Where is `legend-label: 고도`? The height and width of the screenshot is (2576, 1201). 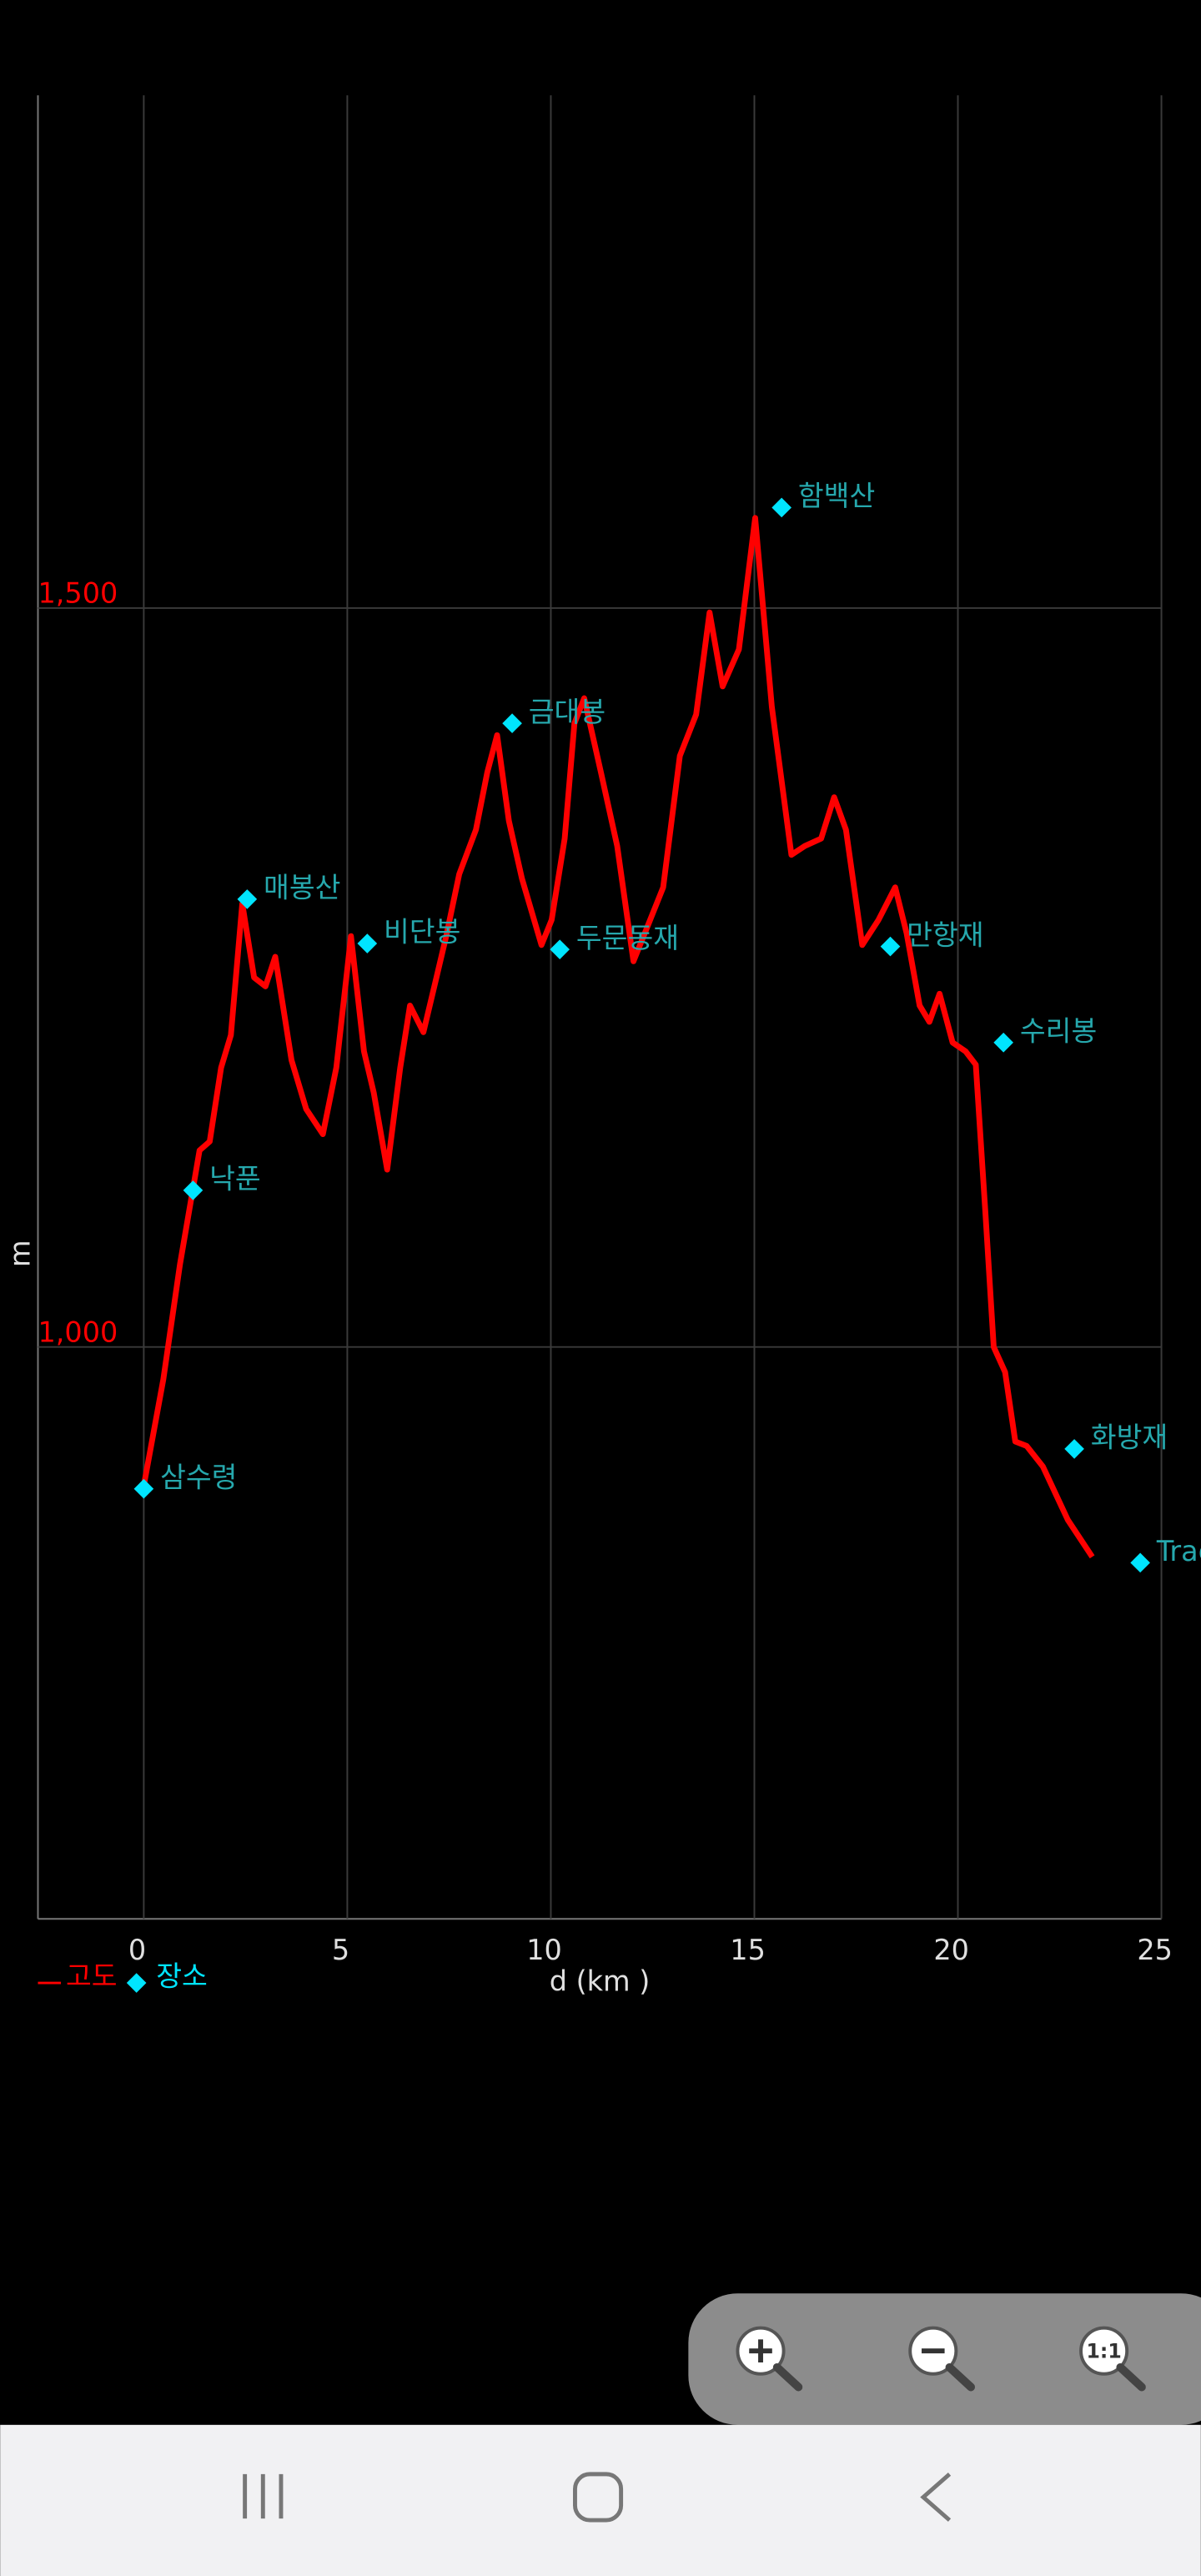
legend-label: 고도 is located at coordinates (92, 1976).